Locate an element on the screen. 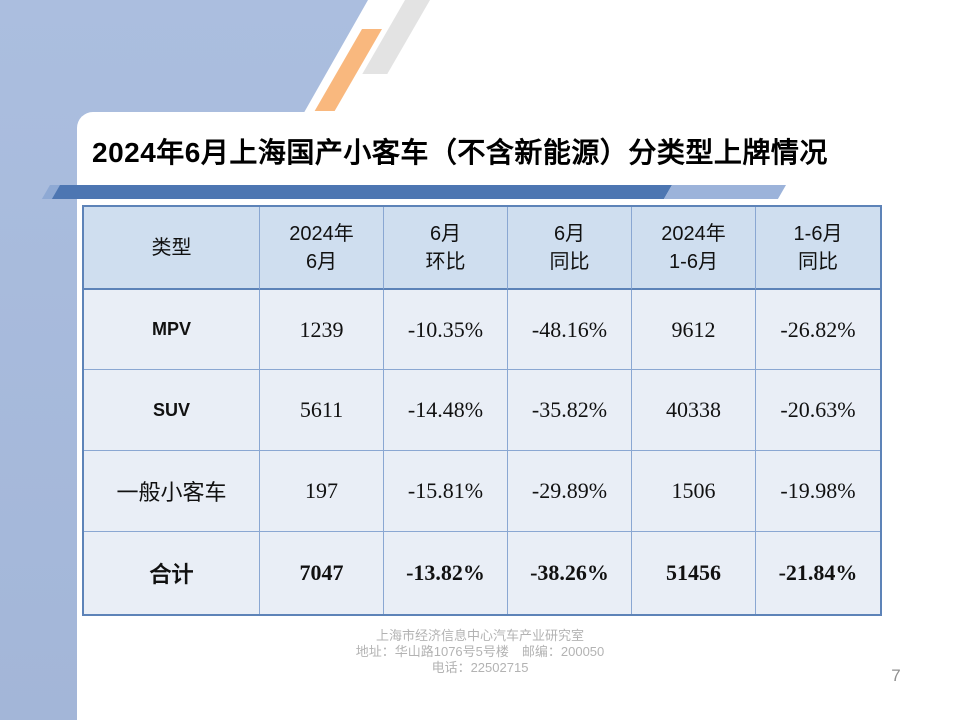 The width and height of the screenshot is (960, 720). header-type: 类型 is located at coordinates (172, 248).